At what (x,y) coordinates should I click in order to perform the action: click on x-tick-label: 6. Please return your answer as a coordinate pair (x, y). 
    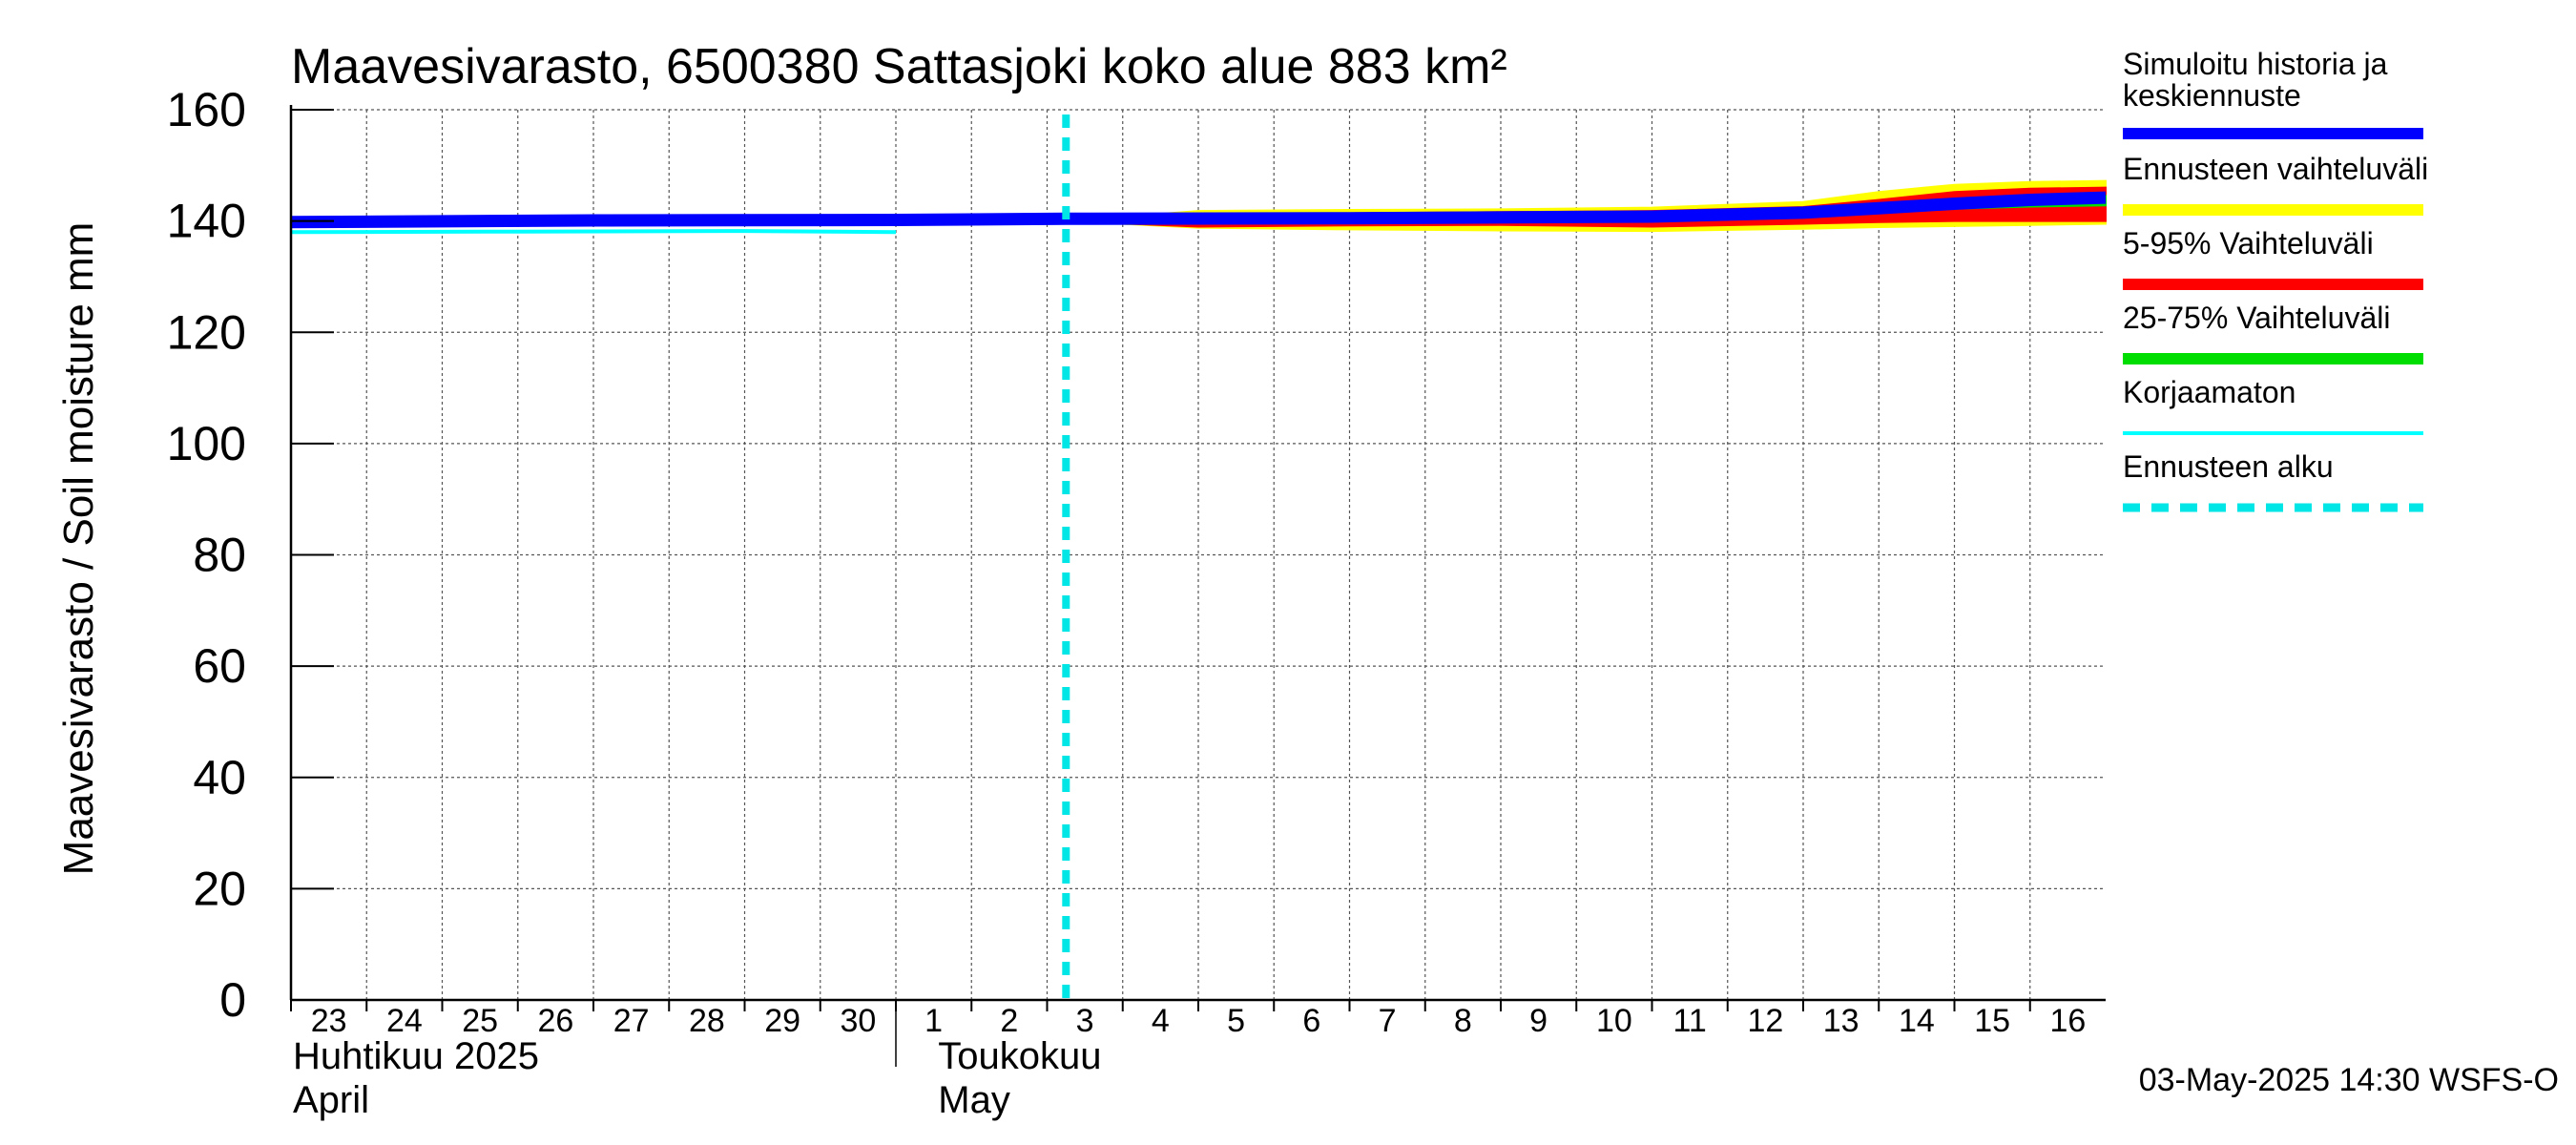
    Looking at the image, I should click on (1311, 1021).